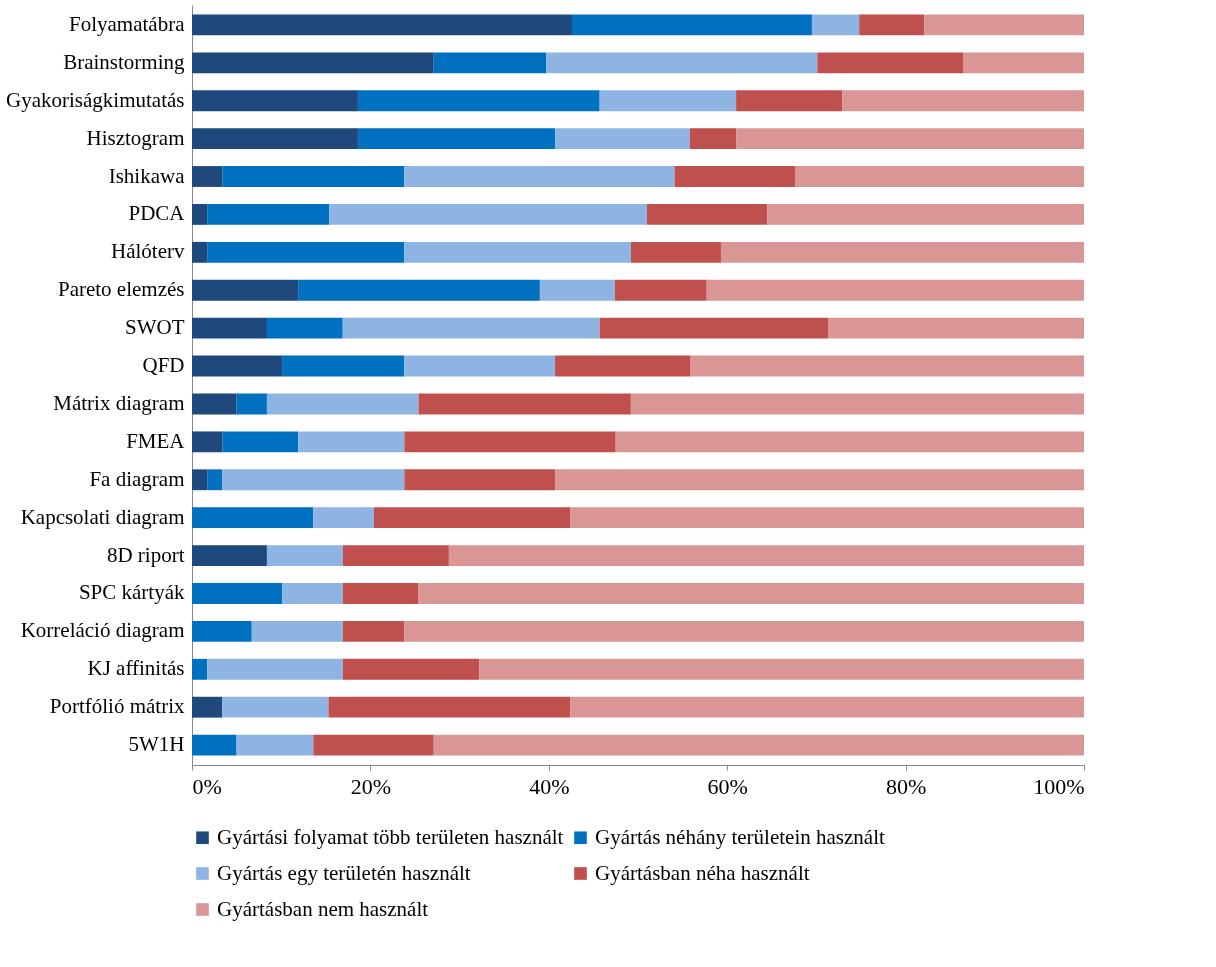  Describe the element at coordinates (740, 836) in the screenshot. I see `legend-label: Gyártás néhány területein használt` at that location.